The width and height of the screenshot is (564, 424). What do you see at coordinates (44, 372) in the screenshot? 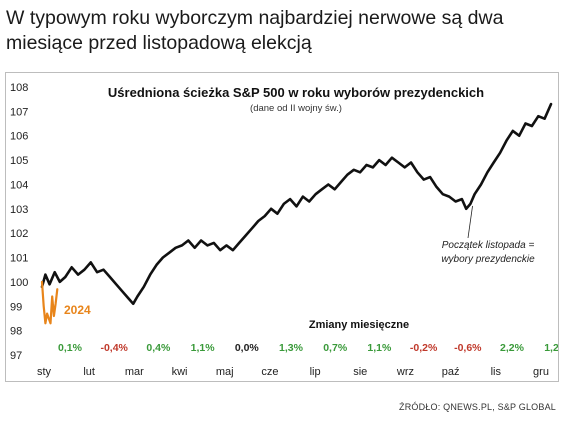
I see `x-tick-label-sty: sty` at bounding box center [44, 372].